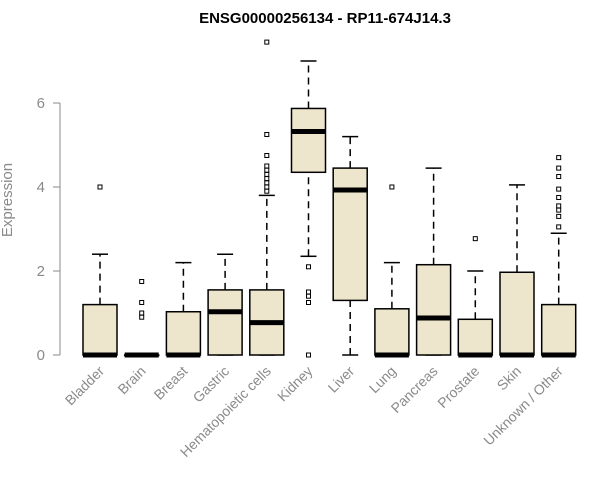  What do you see at coordinates (49, 229) in the screenshot?
I see `y-axis: 0 2 4 6` at bounding box center [49, 229].